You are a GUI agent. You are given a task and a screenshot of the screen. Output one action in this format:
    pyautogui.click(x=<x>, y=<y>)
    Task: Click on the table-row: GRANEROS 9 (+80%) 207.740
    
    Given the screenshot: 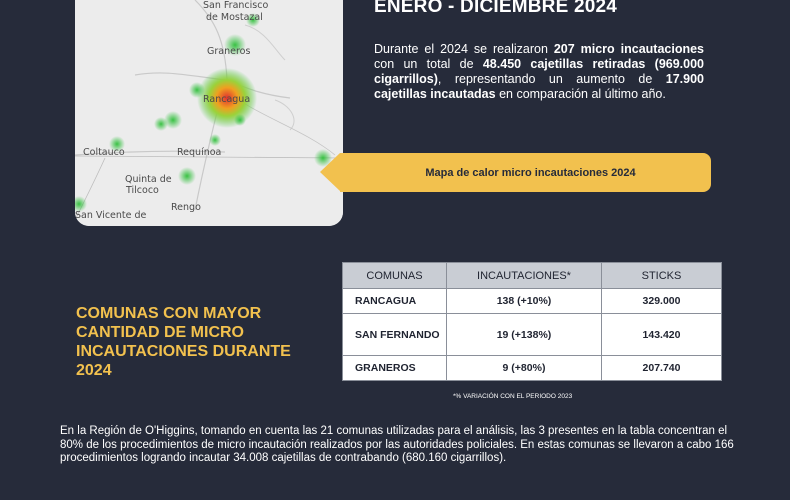 What is the action you would take?
    pyautogui.click(x=532, y=368)
    